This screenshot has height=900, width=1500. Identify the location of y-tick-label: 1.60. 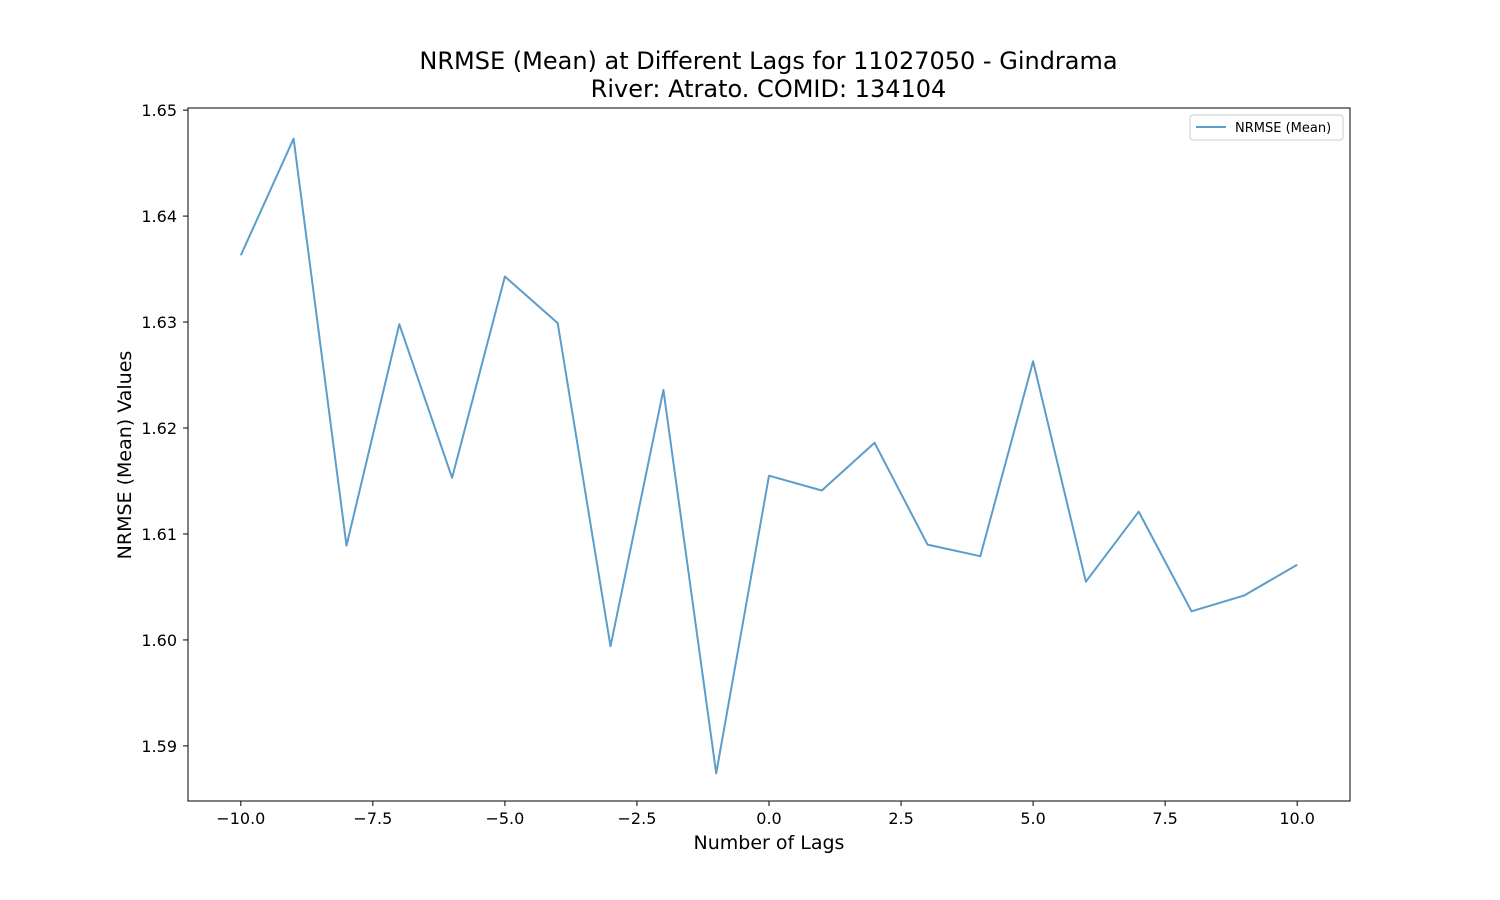
(159, 640).